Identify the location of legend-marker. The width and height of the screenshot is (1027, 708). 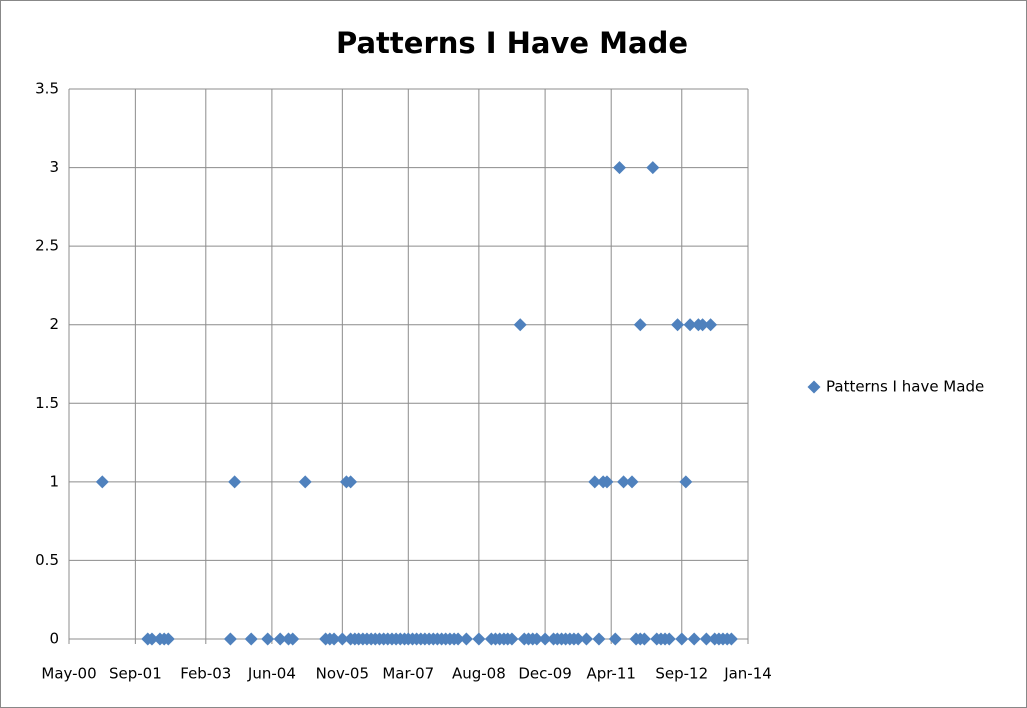
(814, 387).